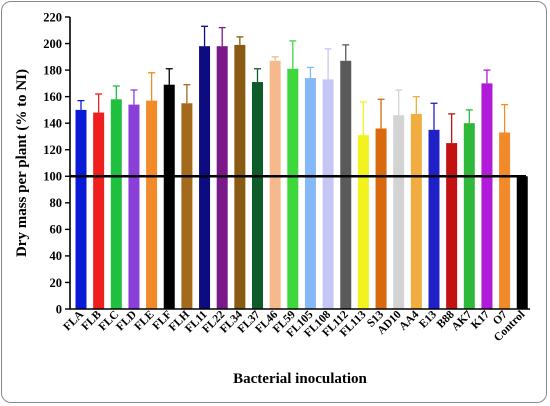  I want to click on y-axis-ticks: 0 20 40 60 80 100 120 140 160 180 200 220, so click(56, 163).